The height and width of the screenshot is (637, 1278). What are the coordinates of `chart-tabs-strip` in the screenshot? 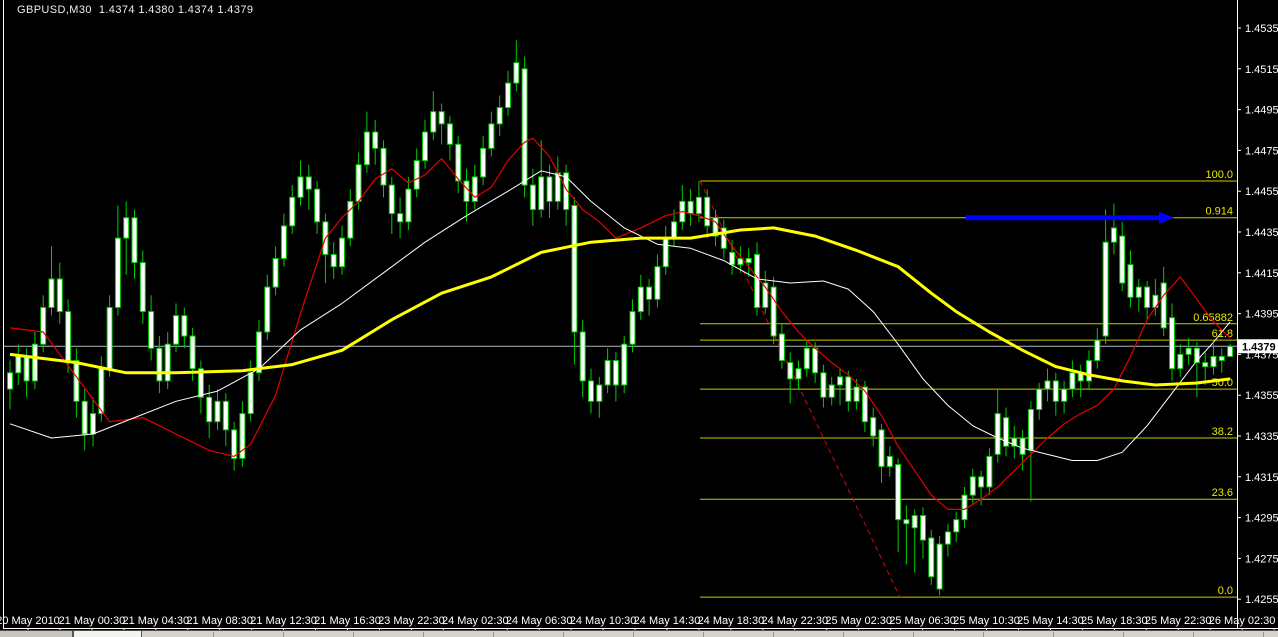 It's located at (639, 633).